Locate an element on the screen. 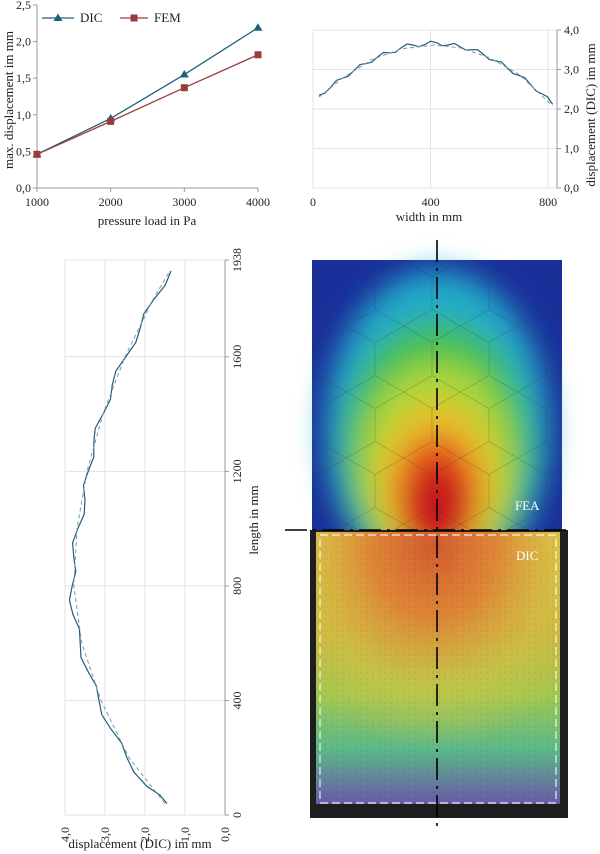 The height and width of the screenshot is (854, 600). chart2-x-tick-label: 800 is located at coordinates (548, 202).